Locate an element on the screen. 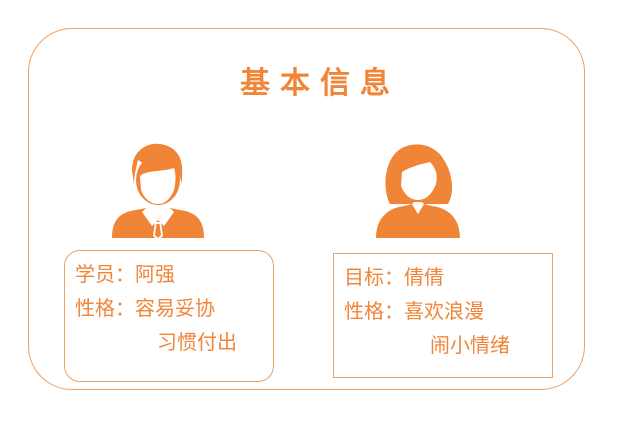  target-info-box: 目标： 倩倩 性格： 喜欢浪漫 闹小情绪 is located at coordinates (443, 315).